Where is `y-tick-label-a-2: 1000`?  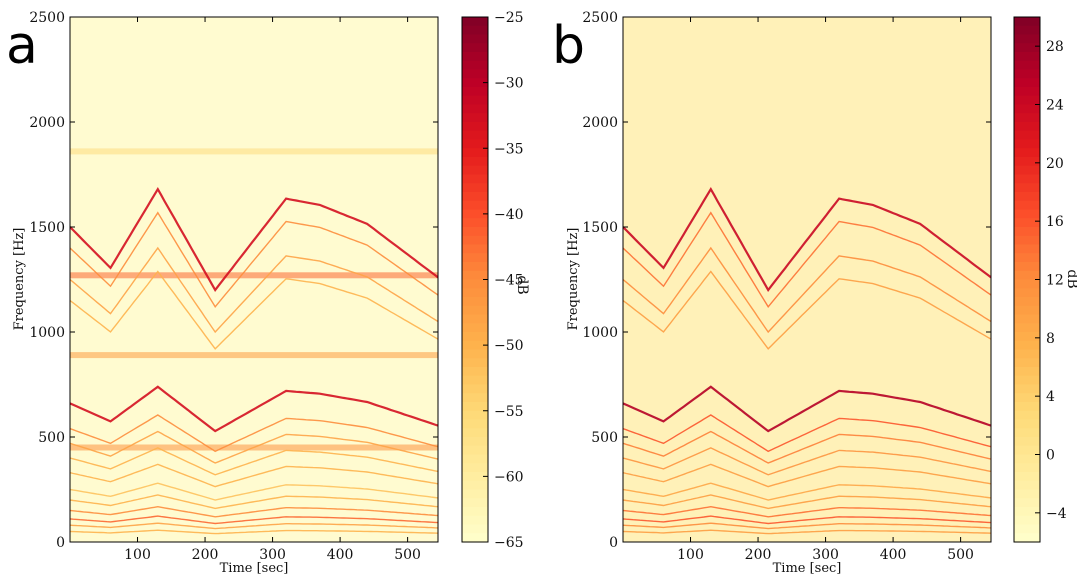 y-tick-label-a-2: 1000 is located at coordinates (47, 333).